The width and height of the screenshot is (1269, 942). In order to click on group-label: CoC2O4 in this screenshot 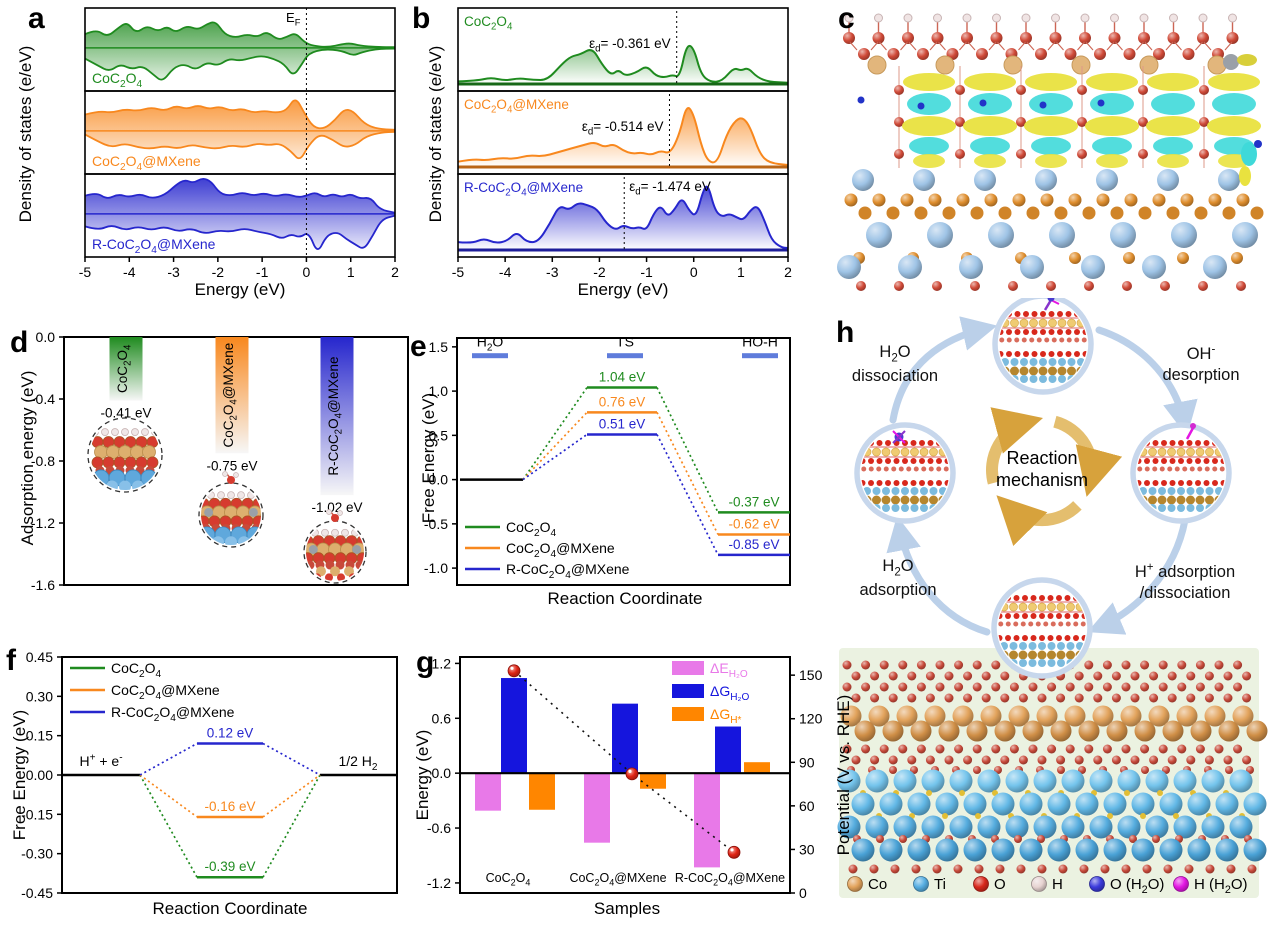, I will do `click(508, 879)`.